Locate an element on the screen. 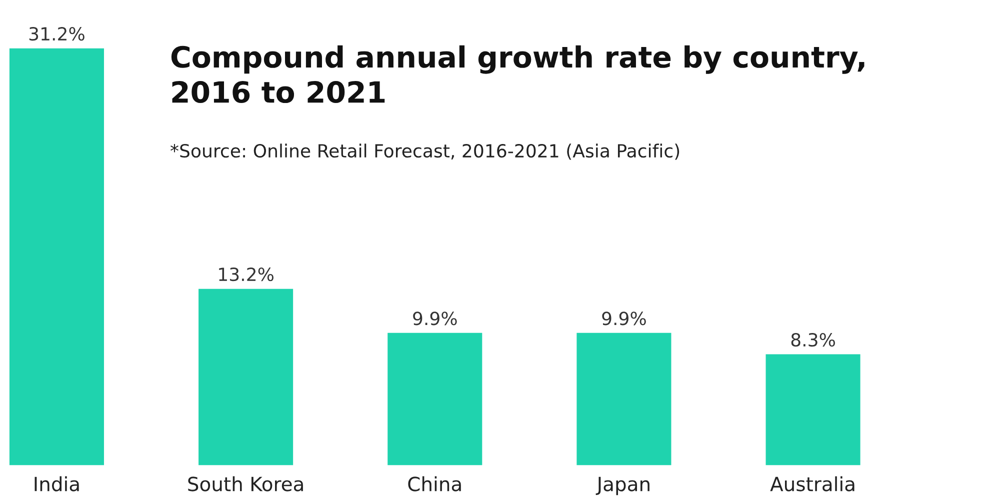  x-tick-label: South Korea is located at coordinates (245, 484).